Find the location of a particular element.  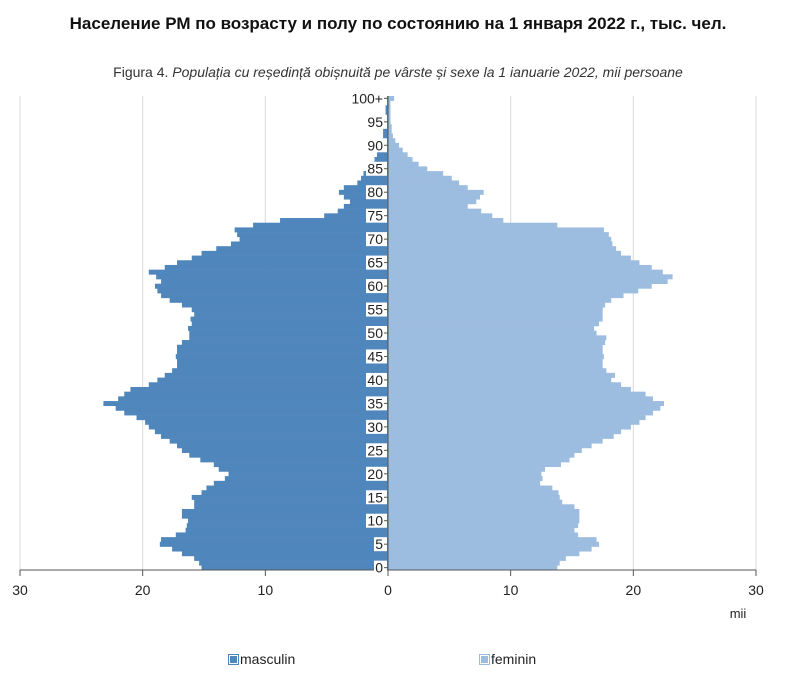

age-tick-label: 55 is located at coordinates (375, 310).